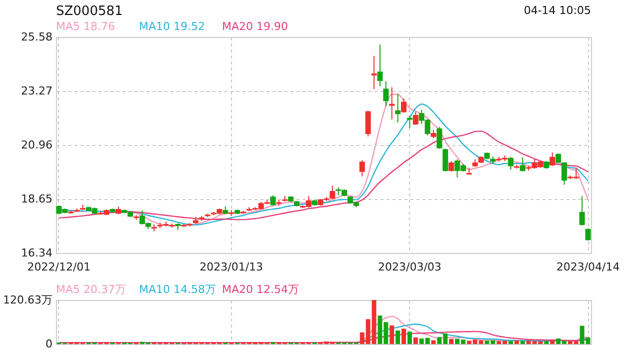  I want to click on y-tick-label: 18.65, so click(36, 199).